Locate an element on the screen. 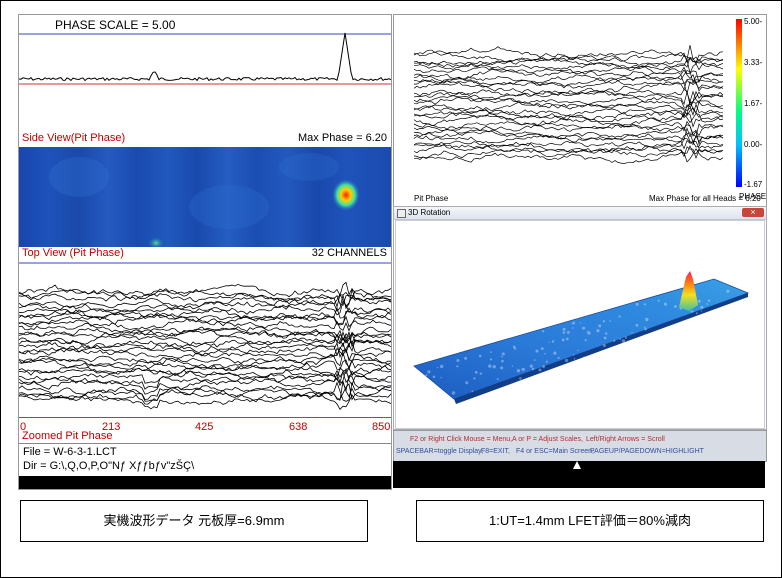  colorbar-title: PHASE is located at coordinates (753, 196).